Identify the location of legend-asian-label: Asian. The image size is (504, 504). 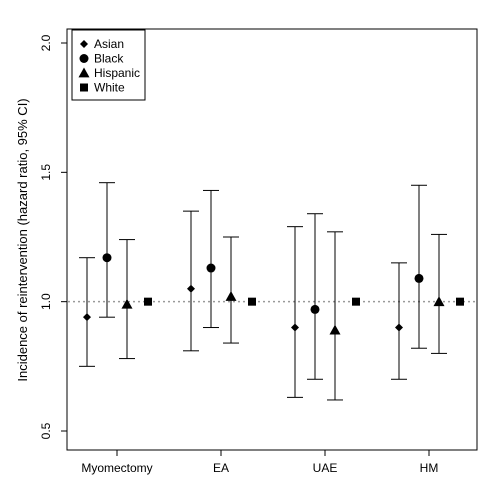
(109, 44).